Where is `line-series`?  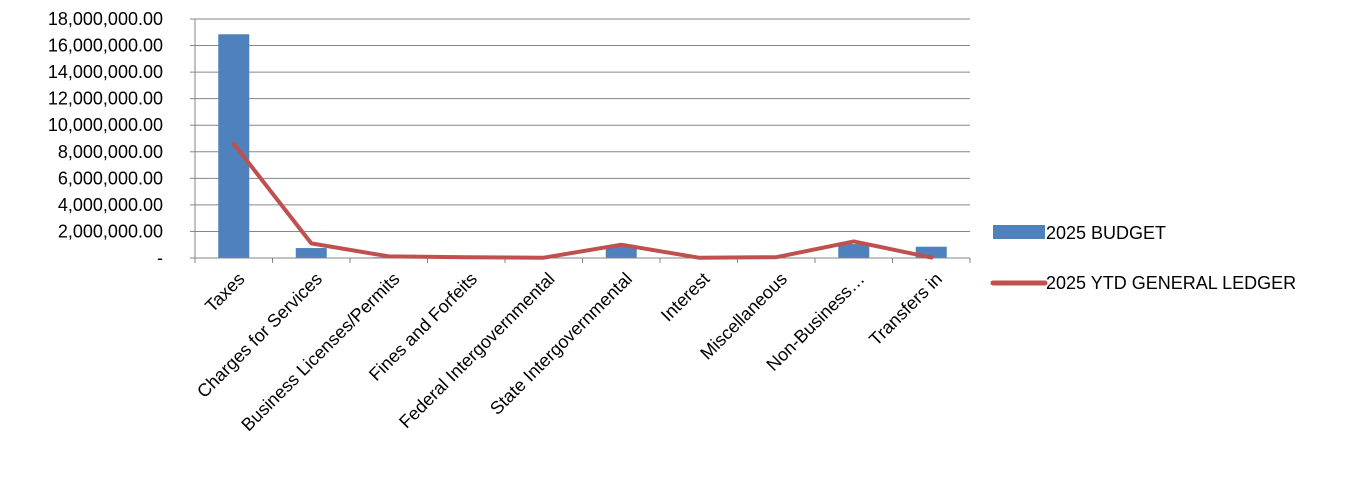 line-series is located at coordinates (582, 200).